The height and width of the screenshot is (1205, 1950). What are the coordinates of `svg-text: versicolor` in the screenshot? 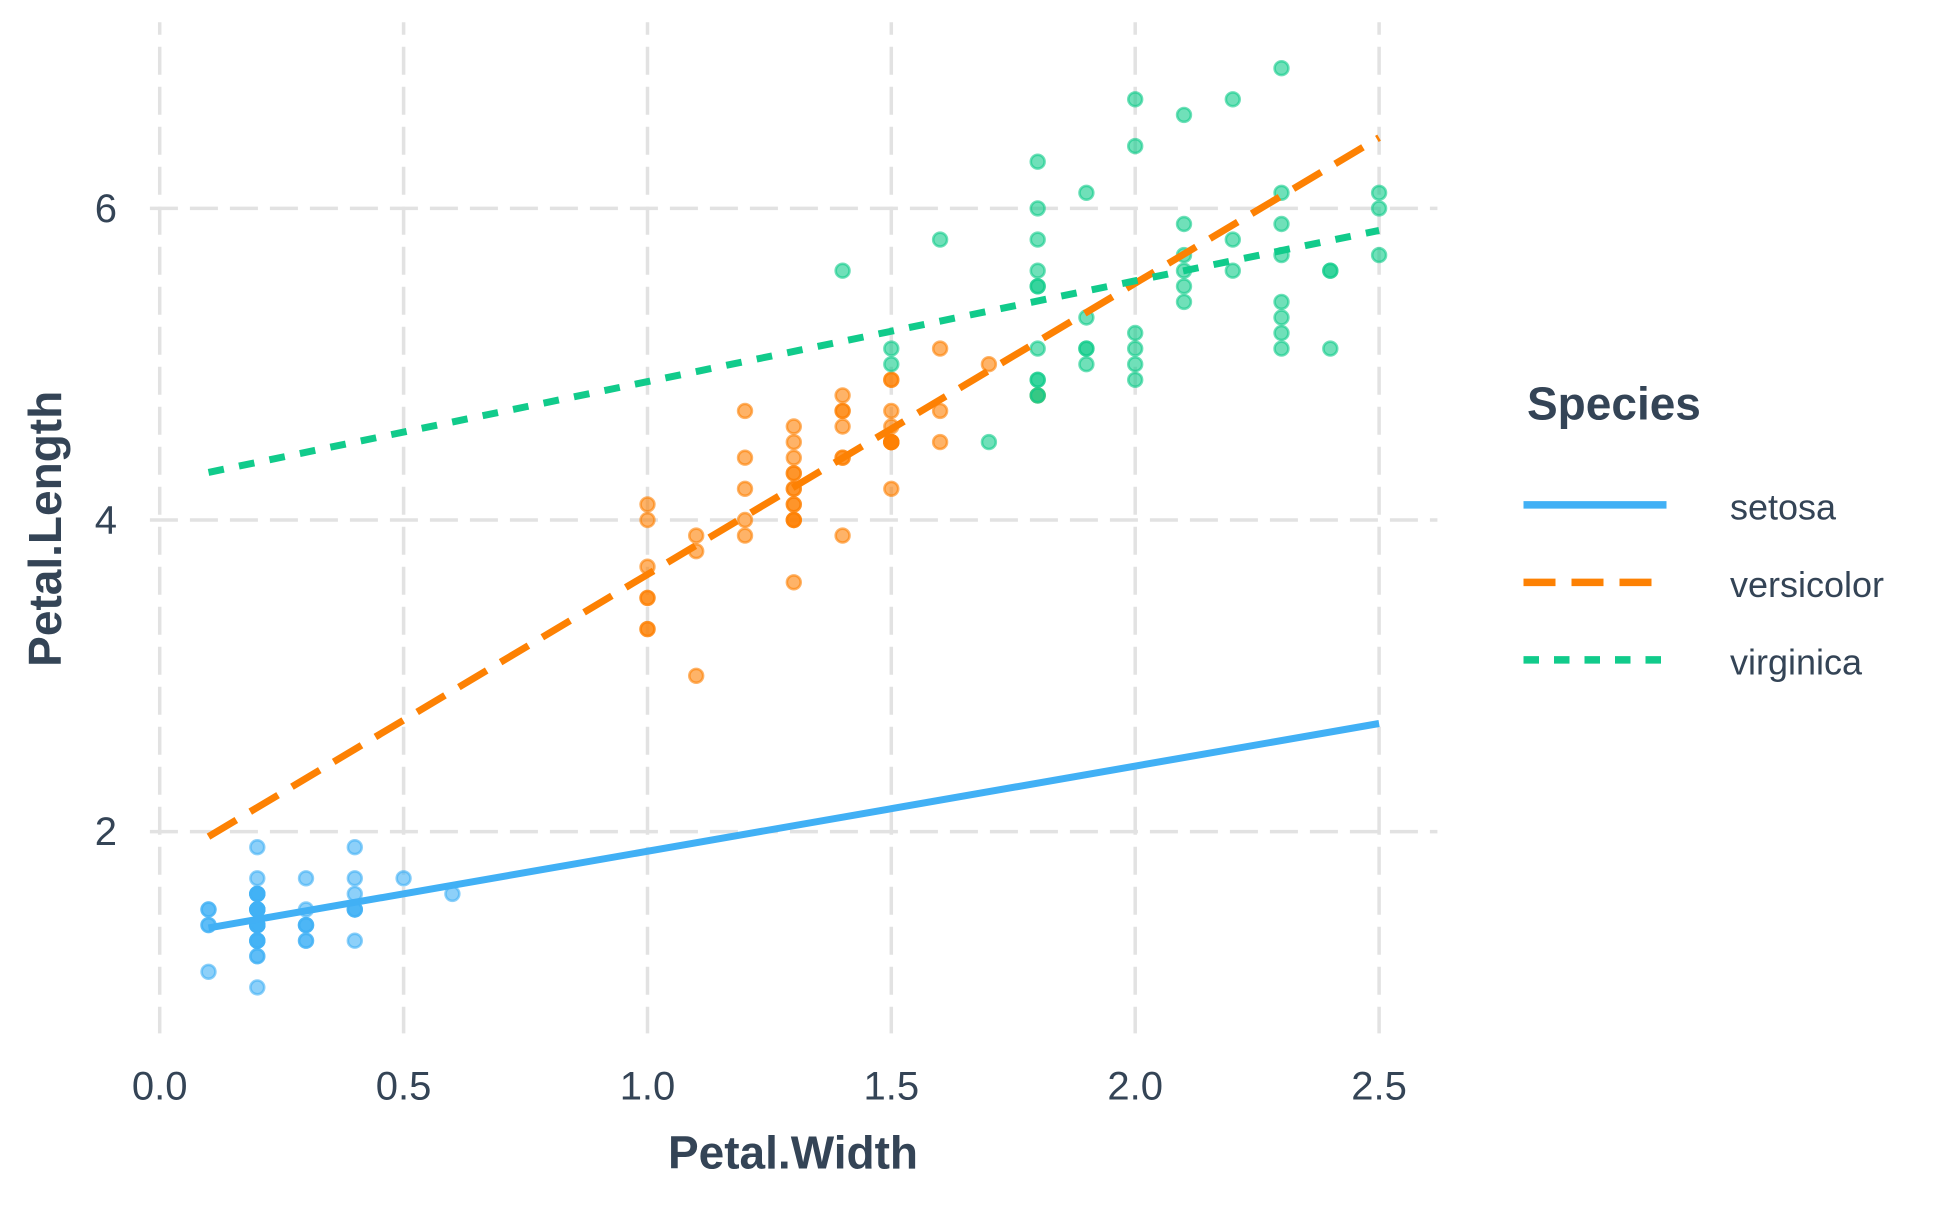 It's located at (1807, 584).